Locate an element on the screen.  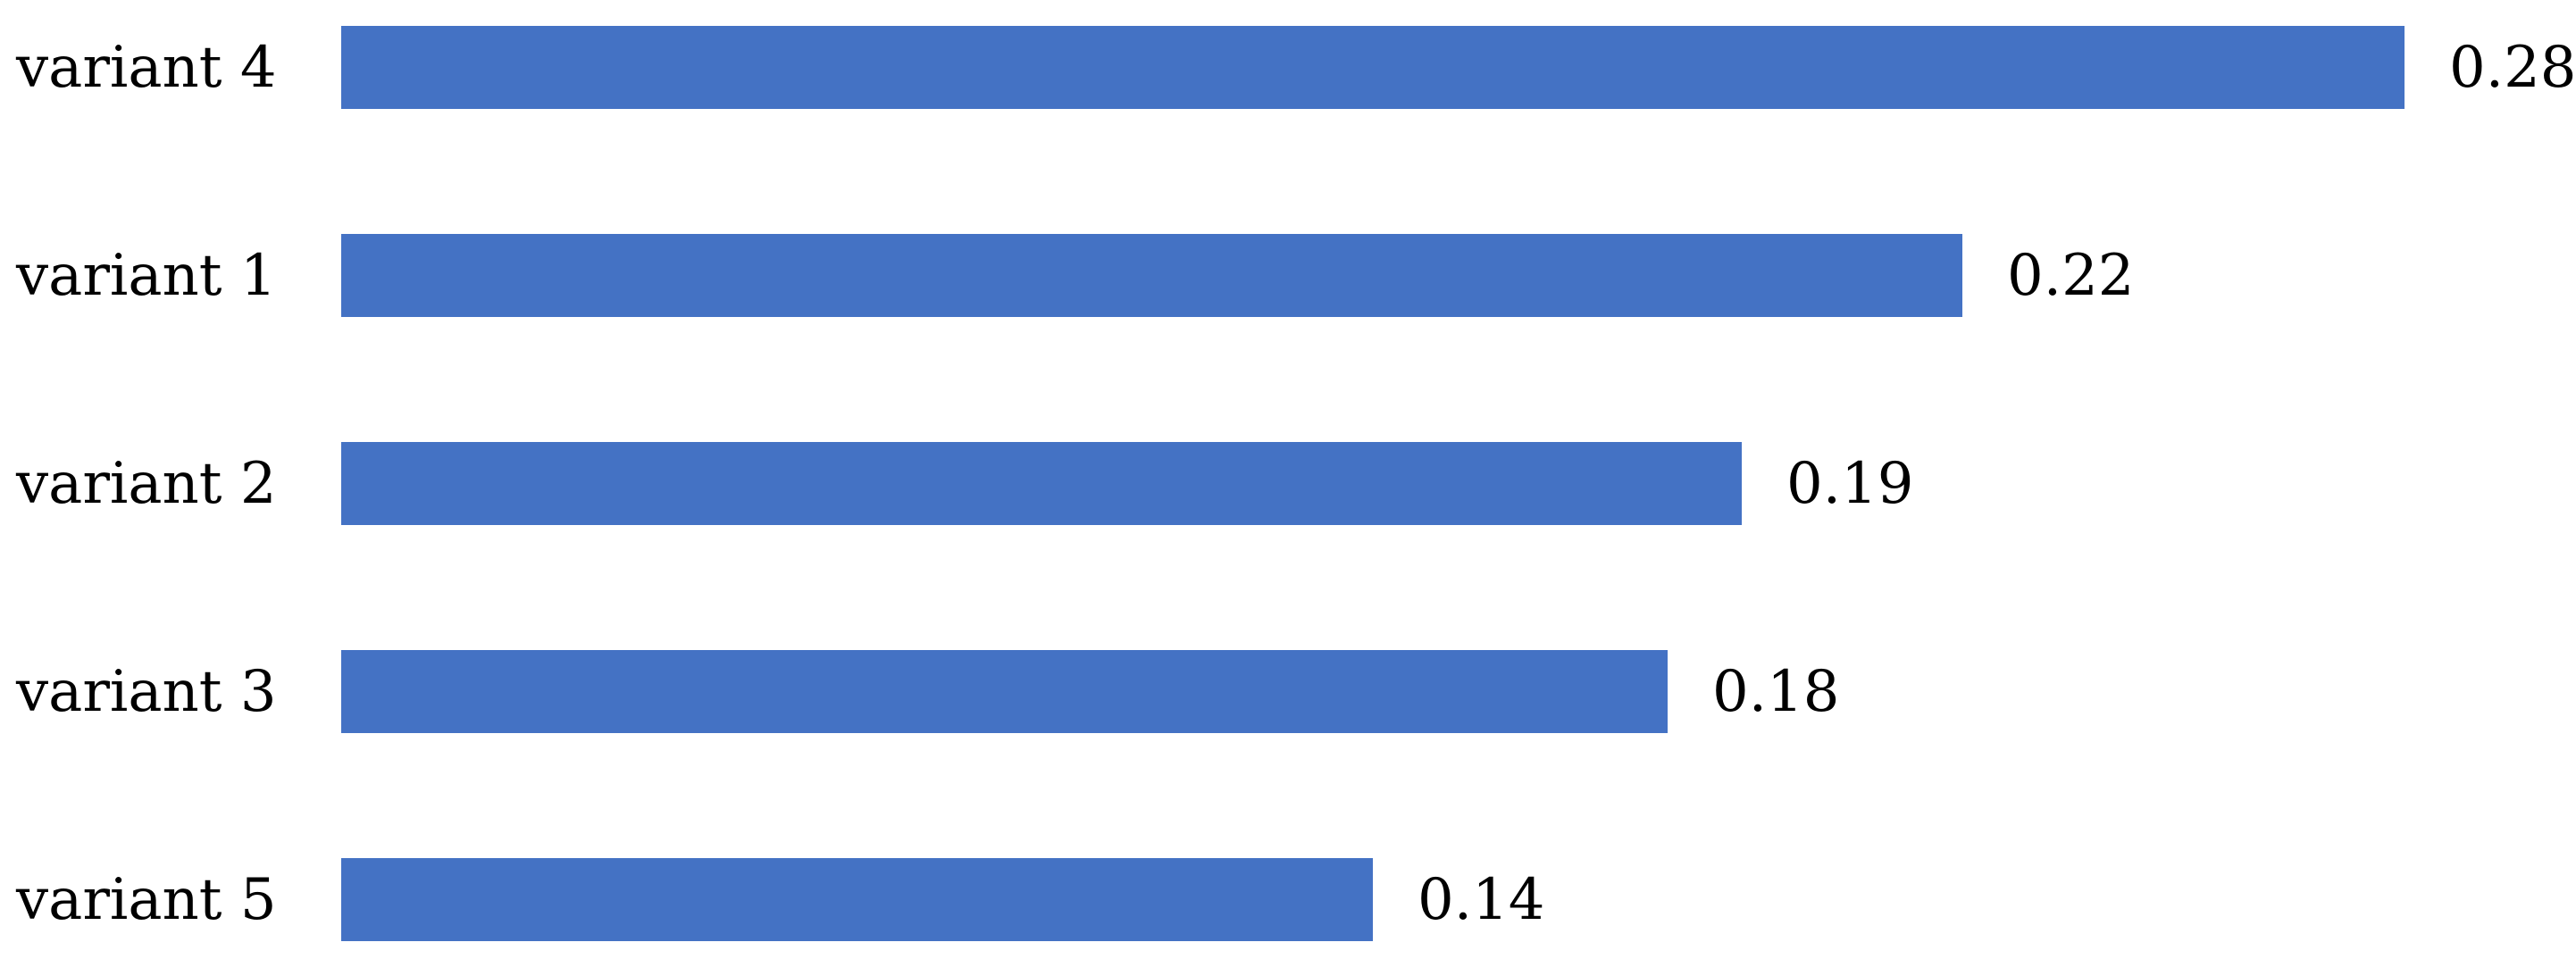
chart-row: variant 2 0.19 is located at coordinates (1288, 483).